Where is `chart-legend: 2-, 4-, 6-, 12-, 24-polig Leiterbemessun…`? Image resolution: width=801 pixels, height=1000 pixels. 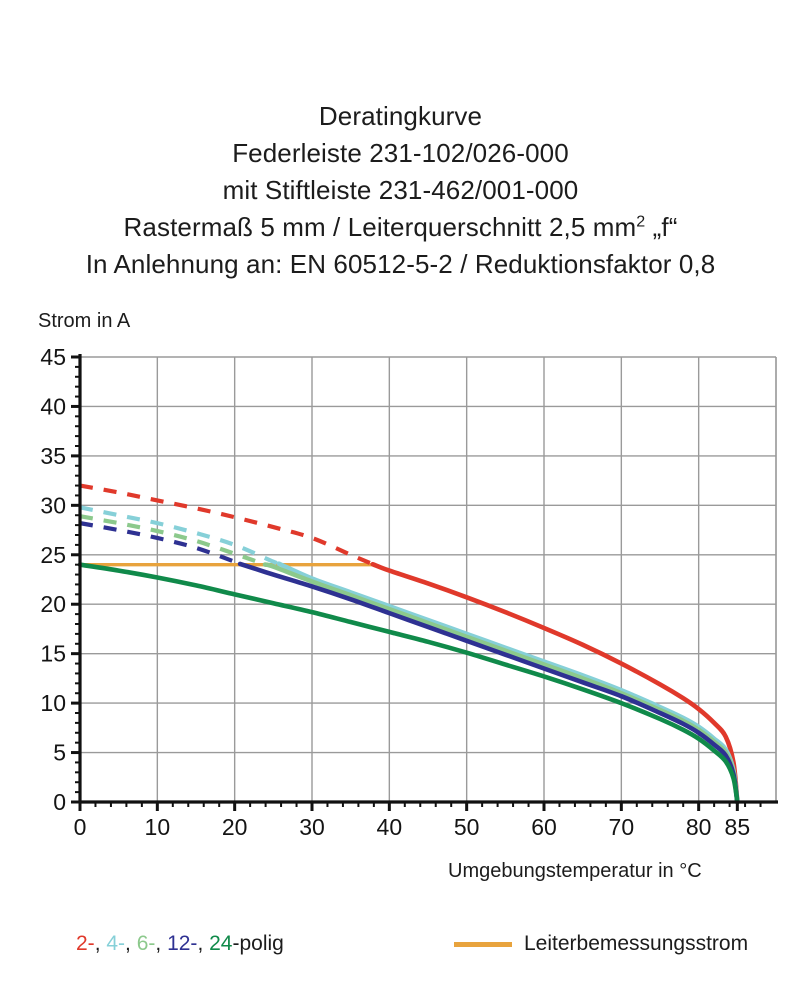 chart-legend: 2-, 4-, 6-, 12-, 24-polig Leiterbemessun… is located at coordinates (400, 952).